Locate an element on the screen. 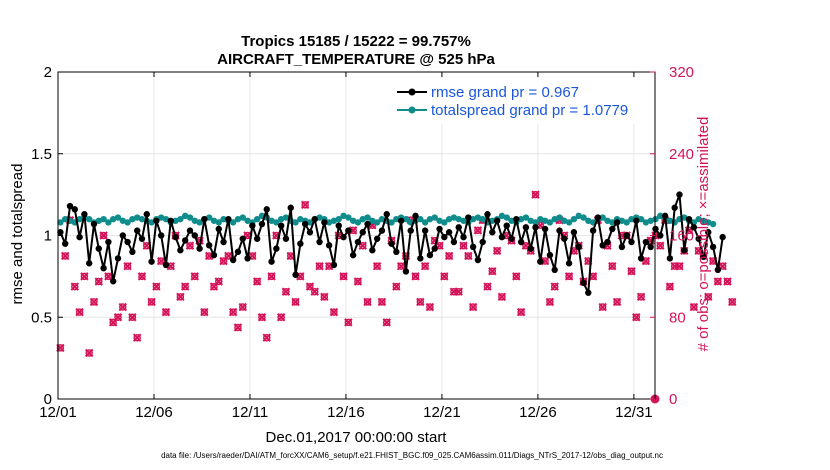 Image resolution: width=830 pixels, height=470 pixels. x-axis-label: Dec.01,2017 00:00:00 start is located at coordinates (357, 437).